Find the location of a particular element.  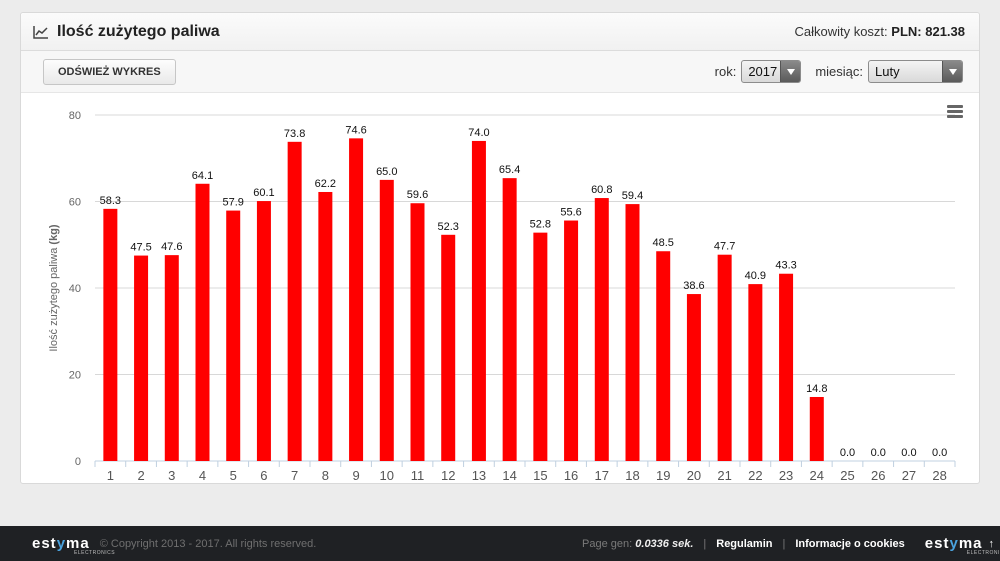

y-tick-label: 60 is located at coordinates (75, 203).